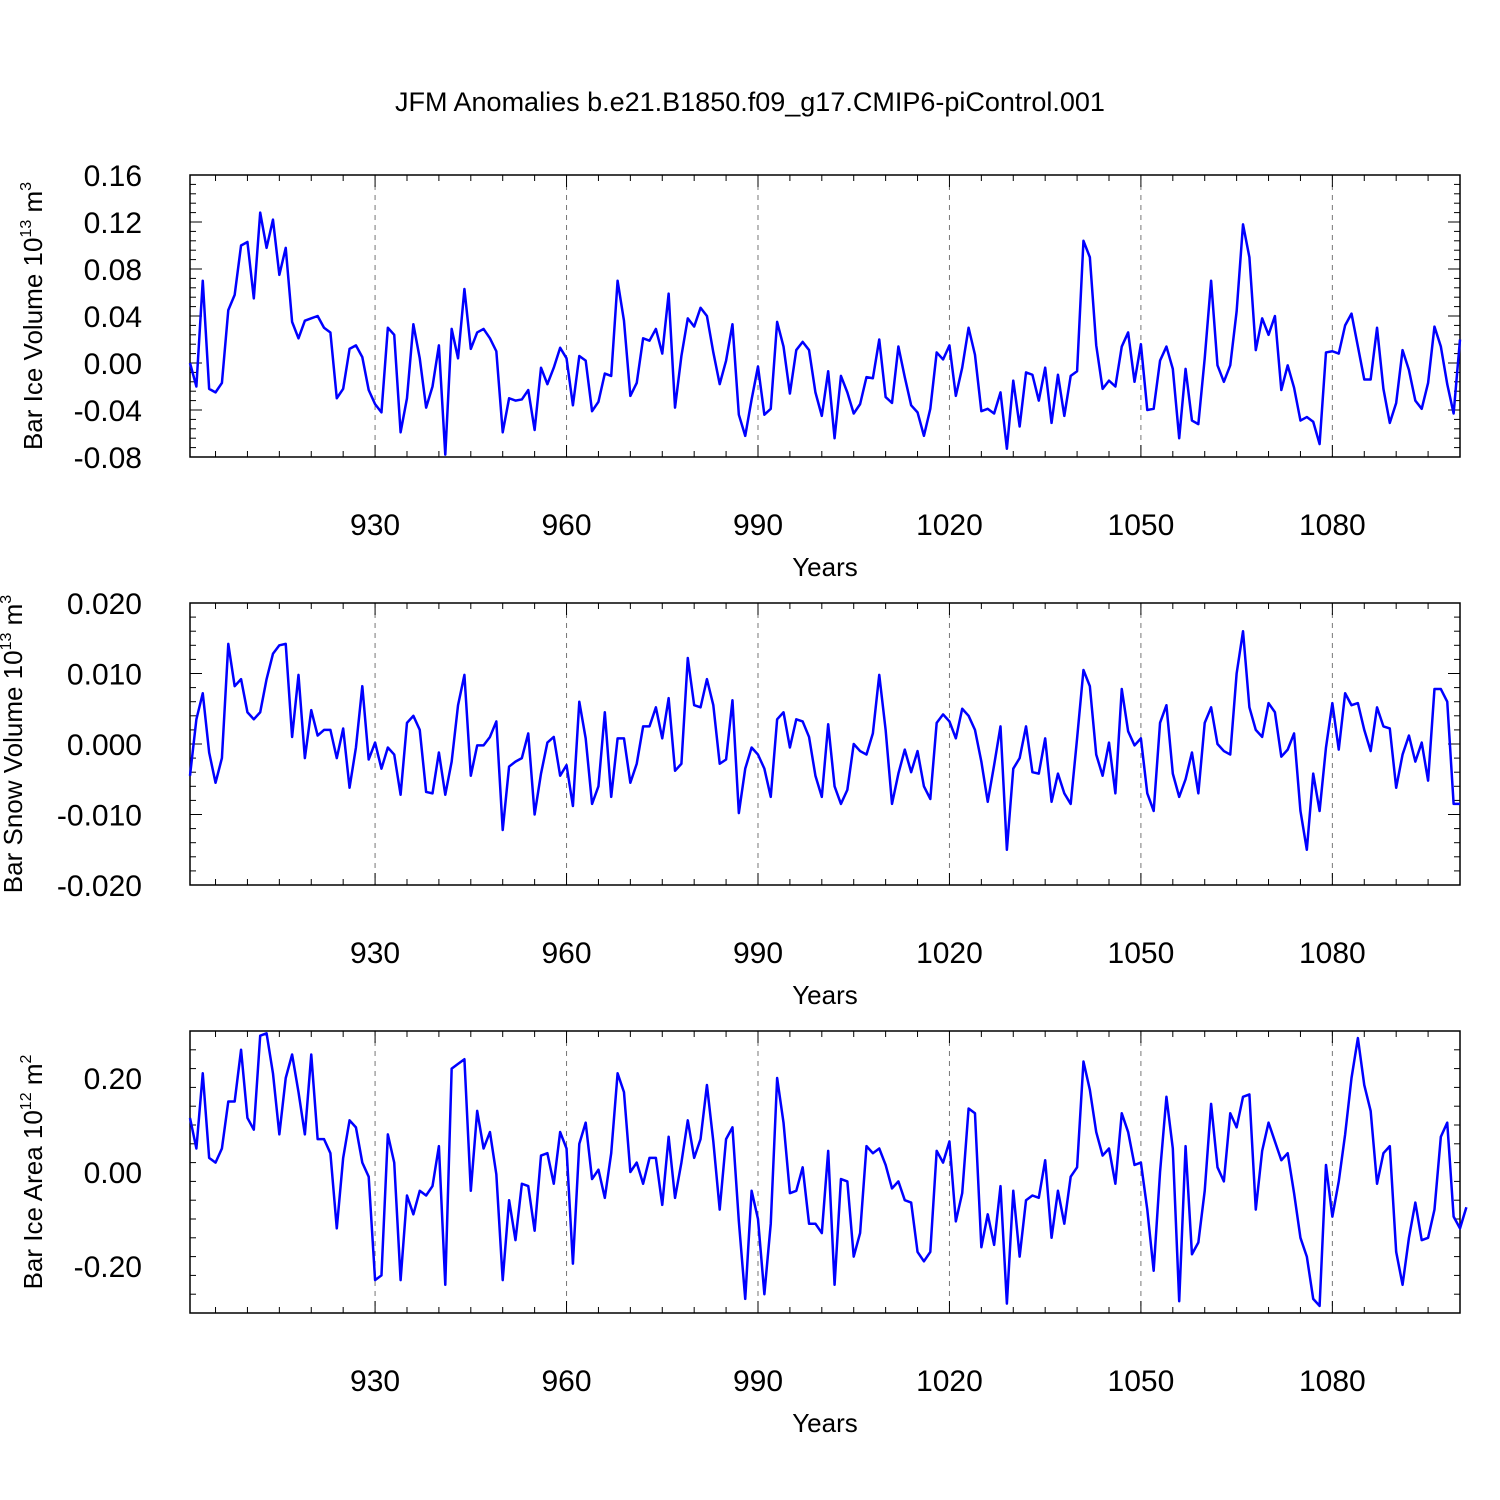 The image size is (1500, 1500). Describe the element at coordinates (113, 1079) in the screenshot. I see `y-tick-label: 0.20` at that location.